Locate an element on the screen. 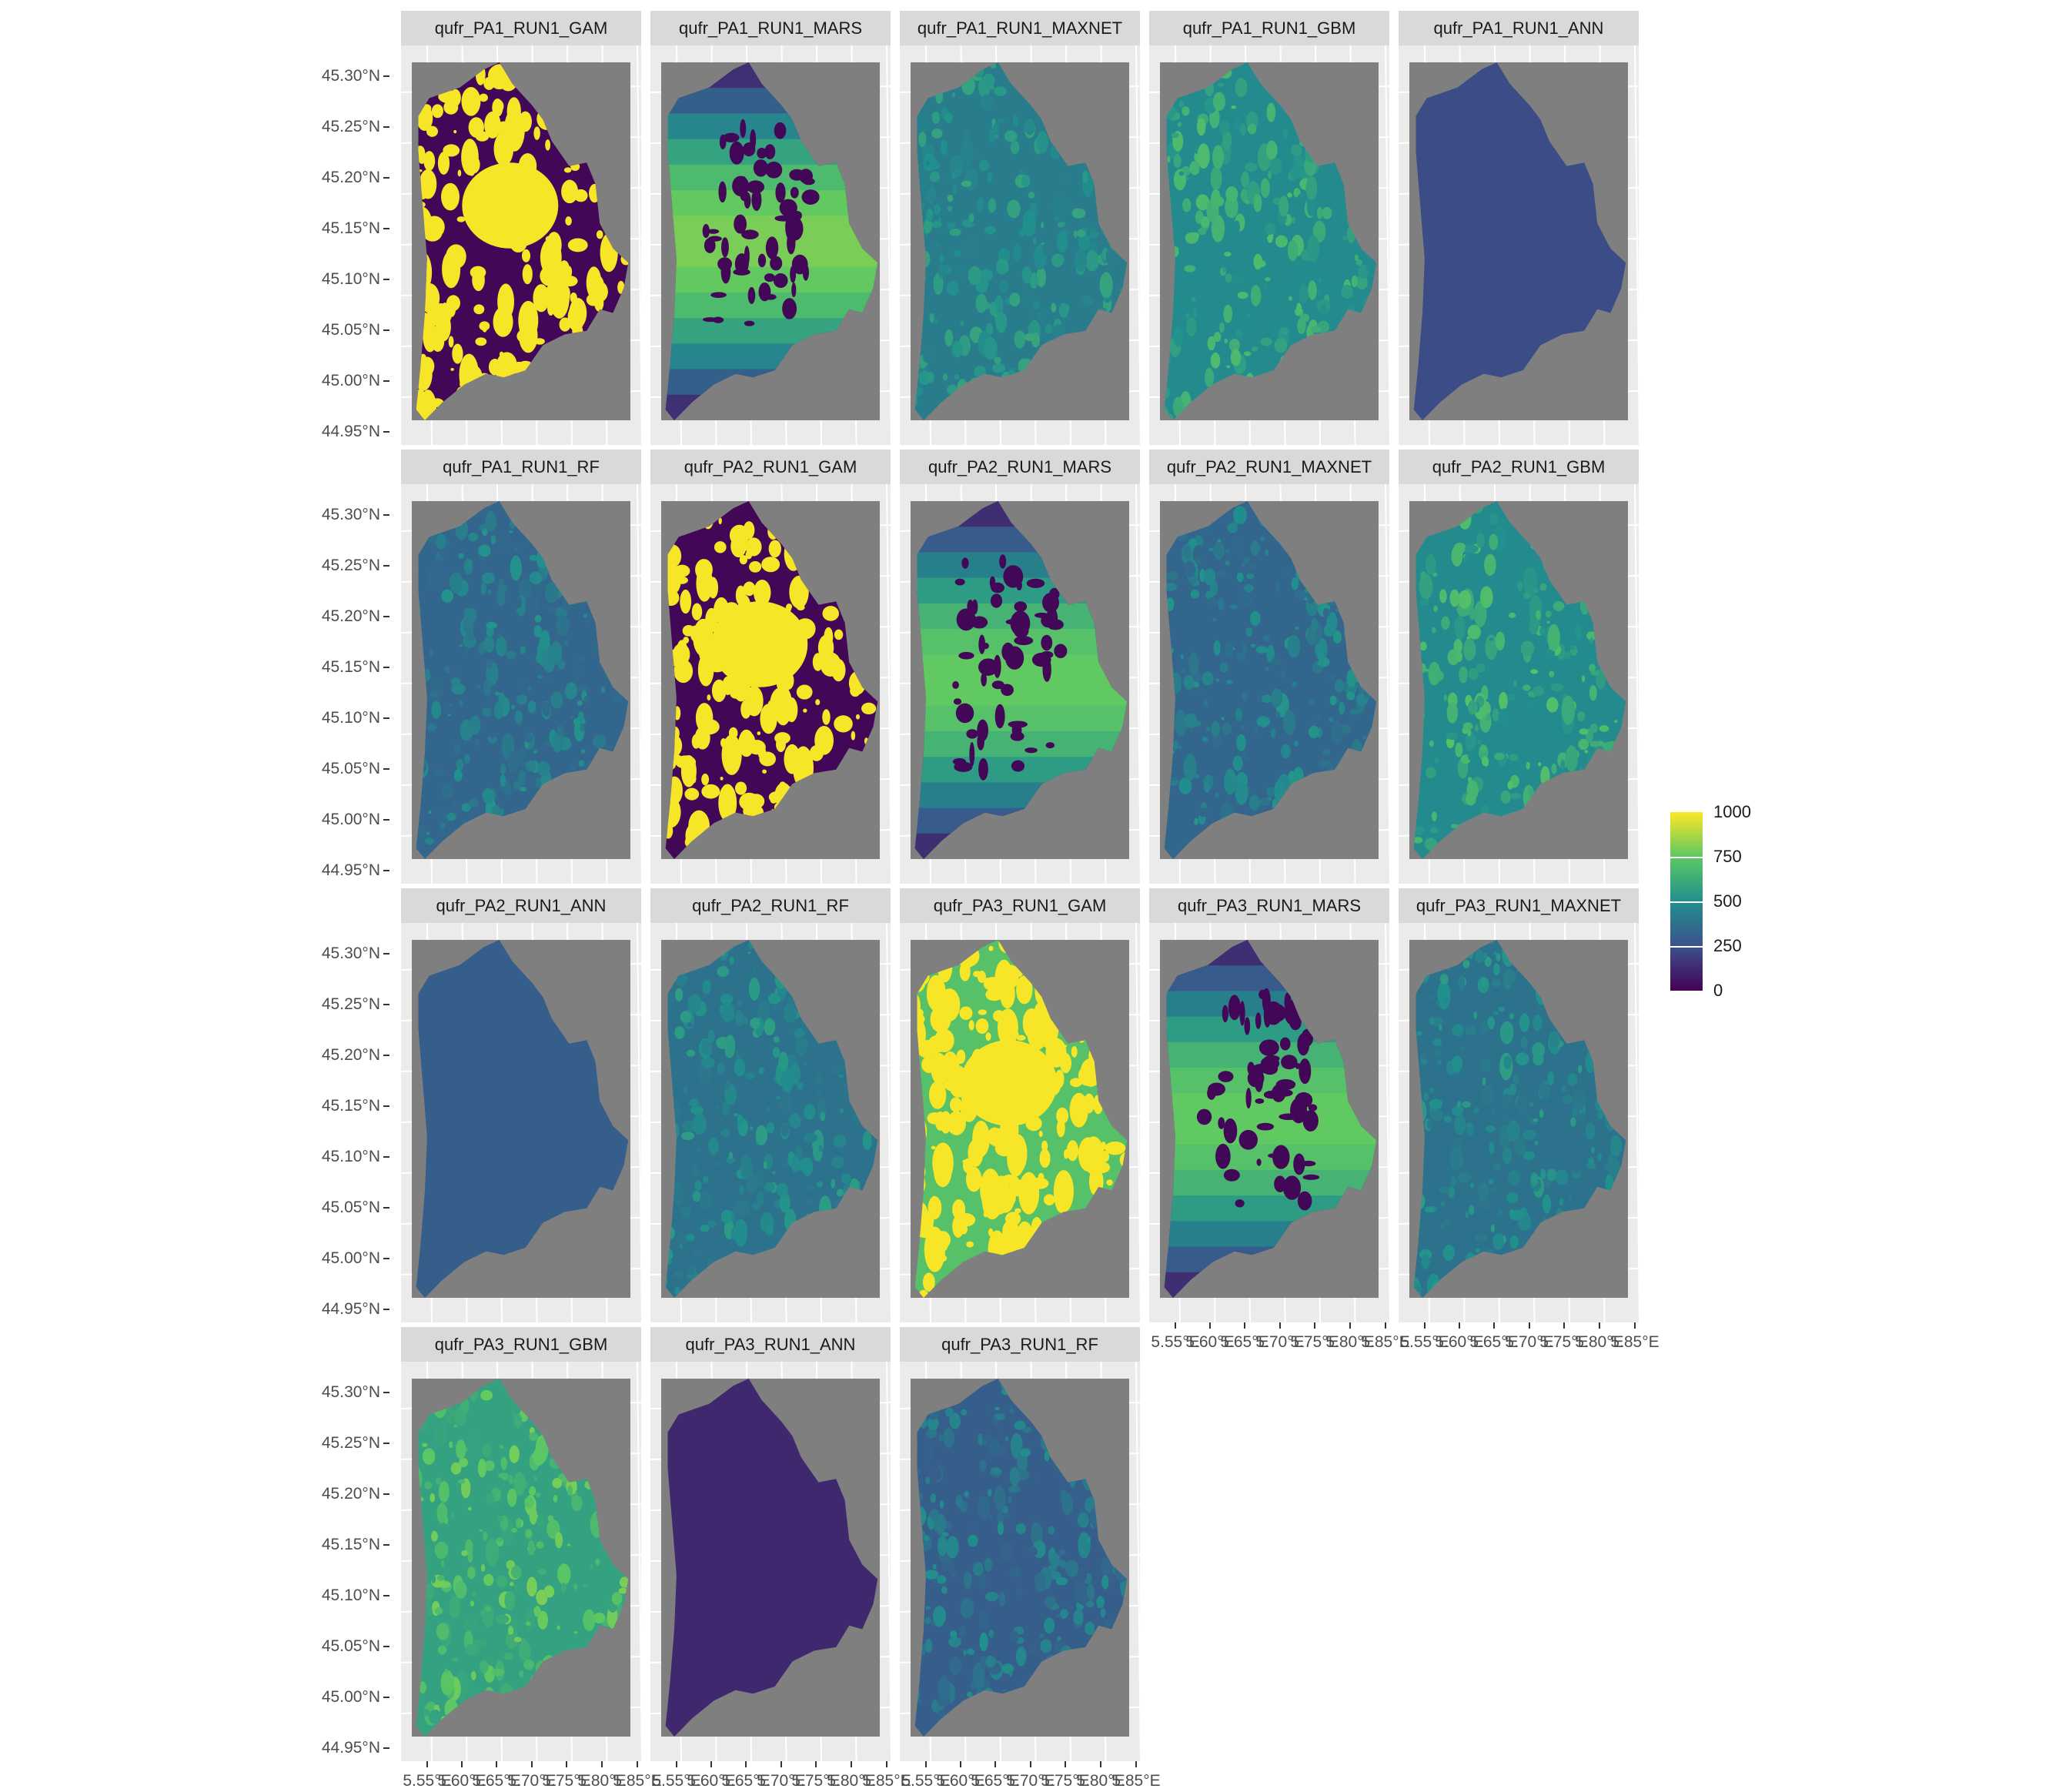 Image resolution: width=2069 pixels, height=1792 pixels. suitability-map is located at coordinates (1270, 241).